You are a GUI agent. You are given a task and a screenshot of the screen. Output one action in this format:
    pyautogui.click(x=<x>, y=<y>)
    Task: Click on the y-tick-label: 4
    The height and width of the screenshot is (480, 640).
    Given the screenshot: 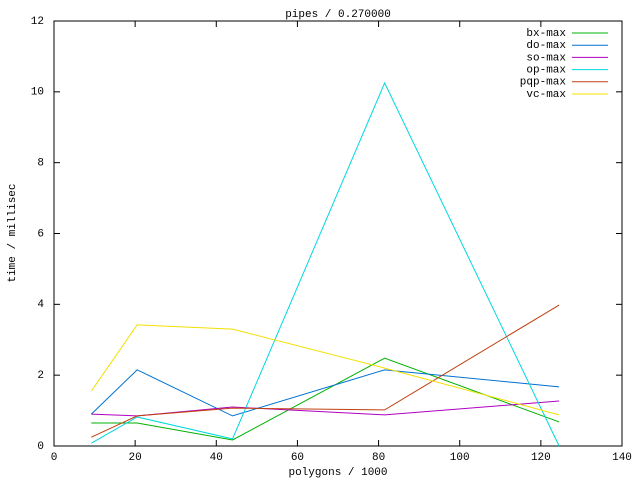 What is the action you would take?
    pyautogui.click(x=40, y=305)
    